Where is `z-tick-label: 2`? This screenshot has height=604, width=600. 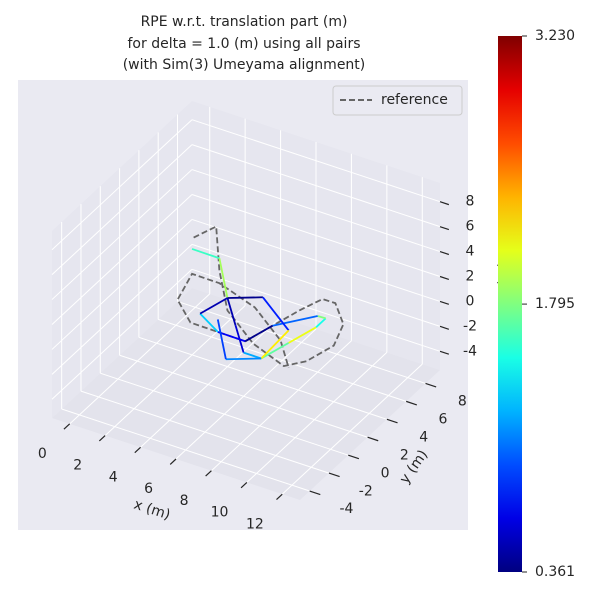 z-tick-label: 2 is located at coordinates (470, 277).